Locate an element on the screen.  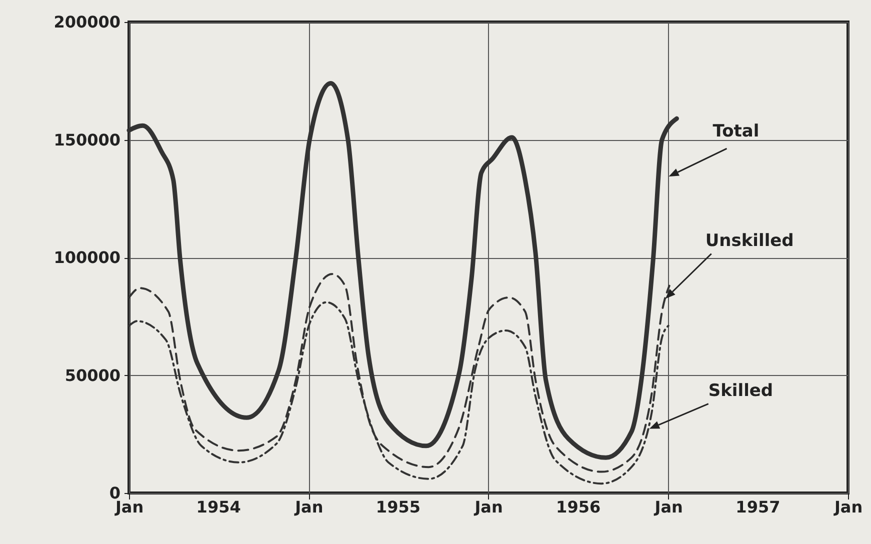
y-tick-label: 100000 is located at coordinates (87, 257).